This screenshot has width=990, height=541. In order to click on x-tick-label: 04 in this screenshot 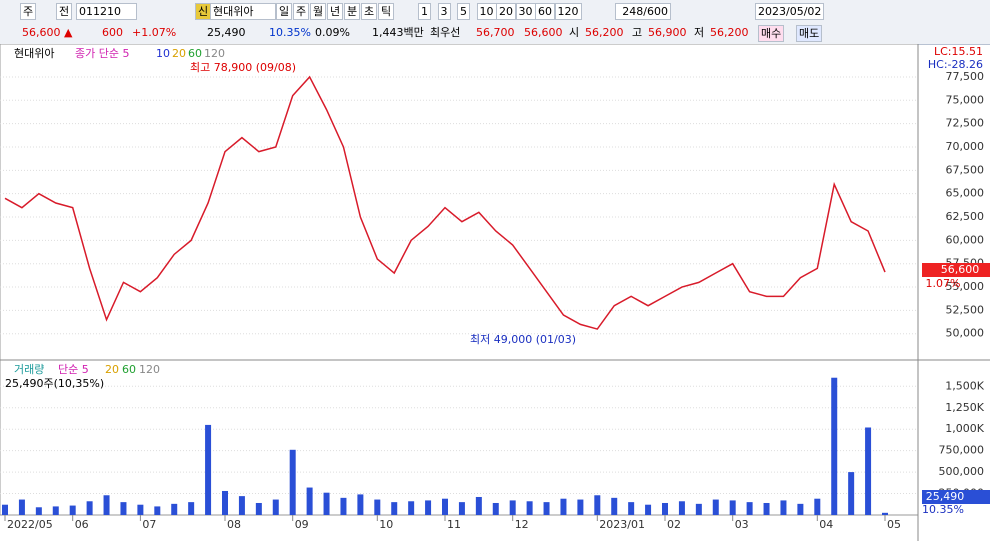, I will do `click(826, 524)`.